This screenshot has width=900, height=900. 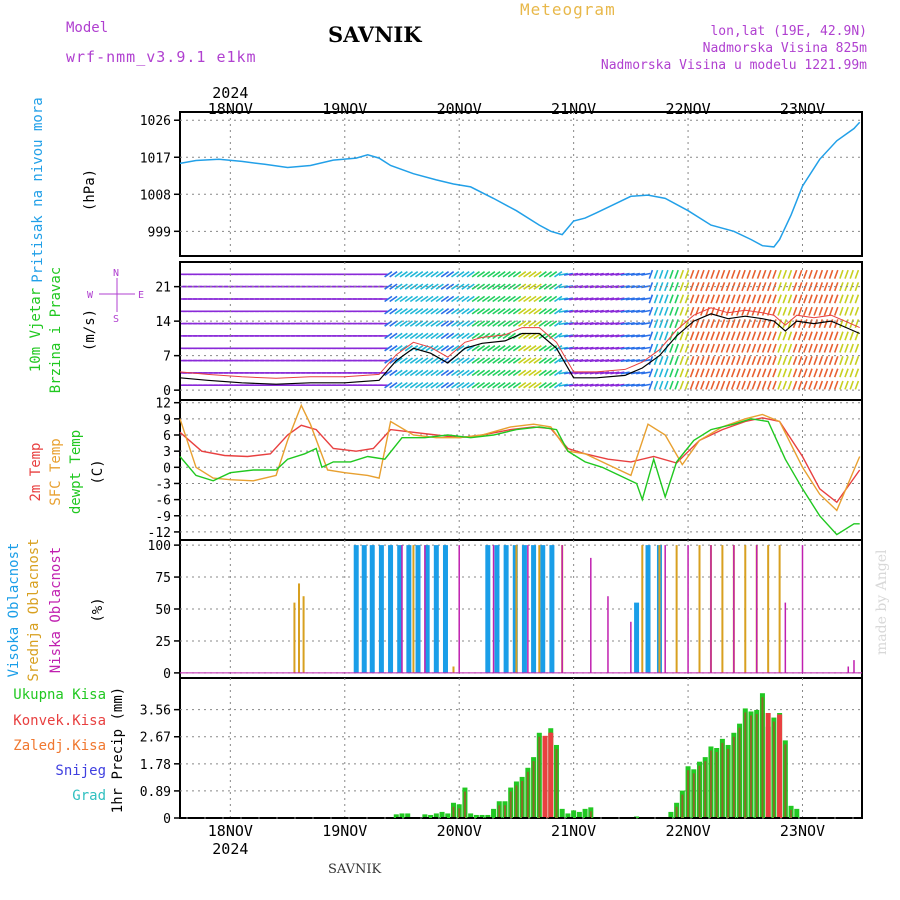 I want to click on pressure-unit: (hPa), so click(x=90, y=190).